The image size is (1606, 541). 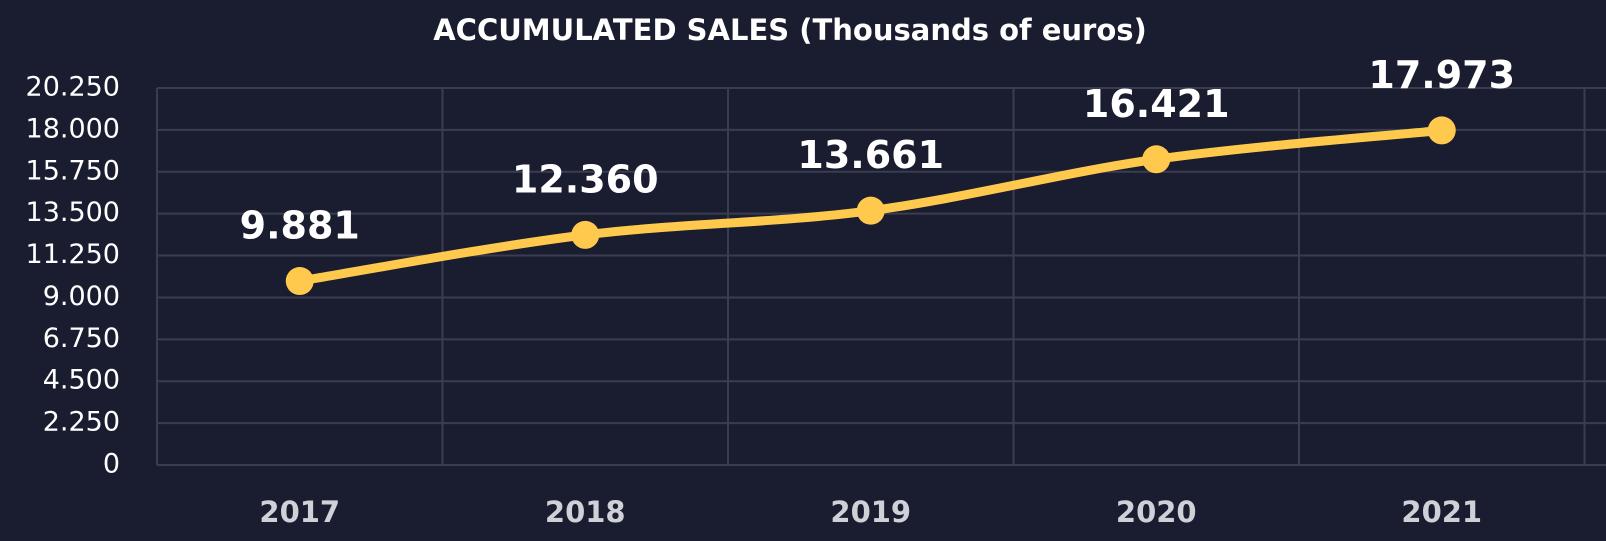 What do you see at coordinates (81, 380) in the screenshot?
I see `y-tick-label: 4.500` at bounding box center [81, 380].